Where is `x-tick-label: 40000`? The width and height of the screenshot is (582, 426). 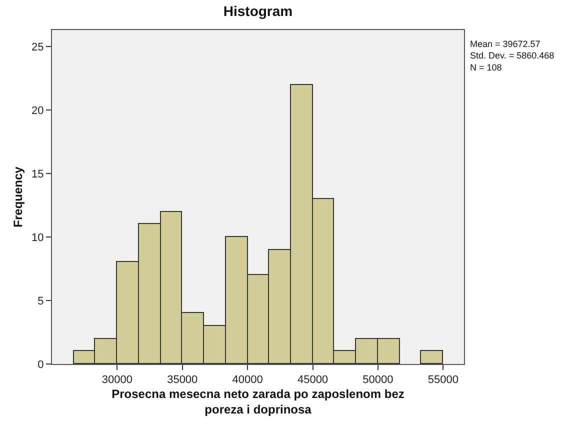 x-tick-label: 40000 is located at coordinates (247, 380).